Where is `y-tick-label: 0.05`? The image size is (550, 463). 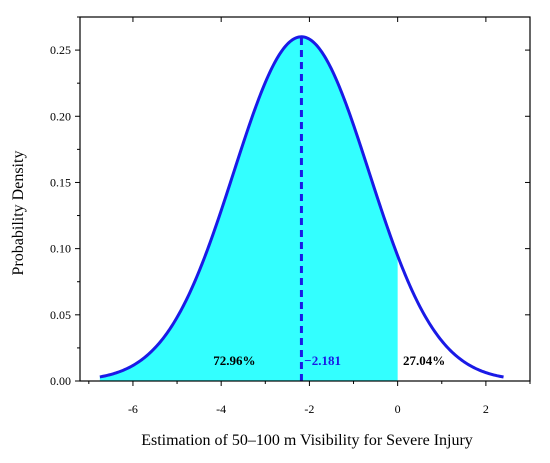 y-tick-label: 0.05 is located at coordinates (60, 315).